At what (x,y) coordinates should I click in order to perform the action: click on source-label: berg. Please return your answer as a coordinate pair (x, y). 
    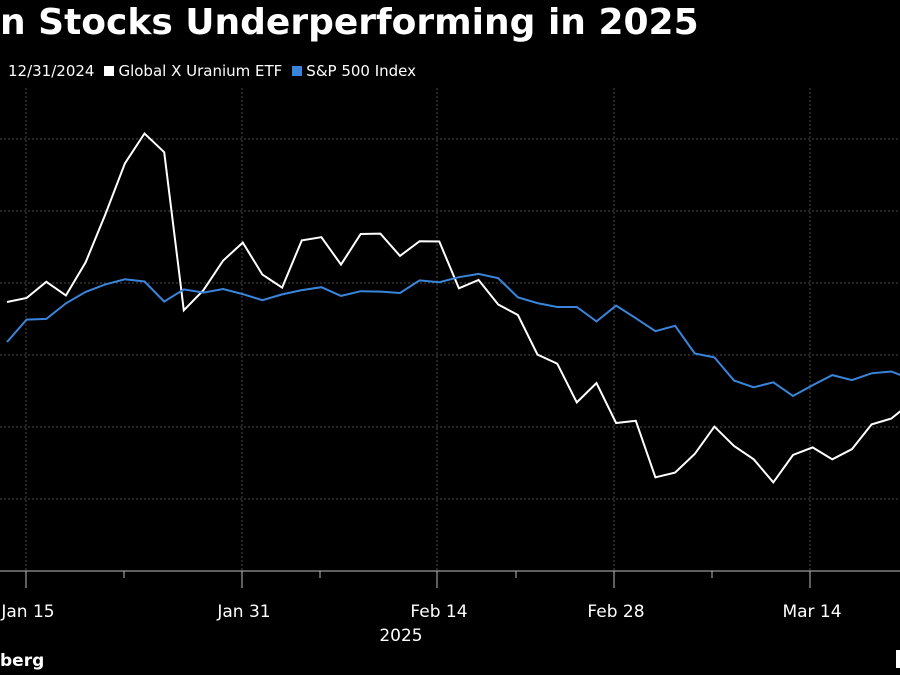
    Looking at the image, I should click on (22, 661).